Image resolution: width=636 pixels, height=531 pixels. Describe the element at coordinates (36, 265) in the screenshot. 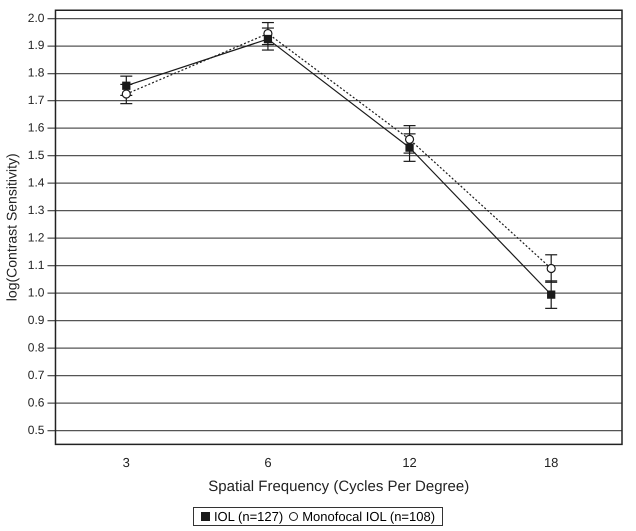

I see `y-tick-label: 1.1` at that location.